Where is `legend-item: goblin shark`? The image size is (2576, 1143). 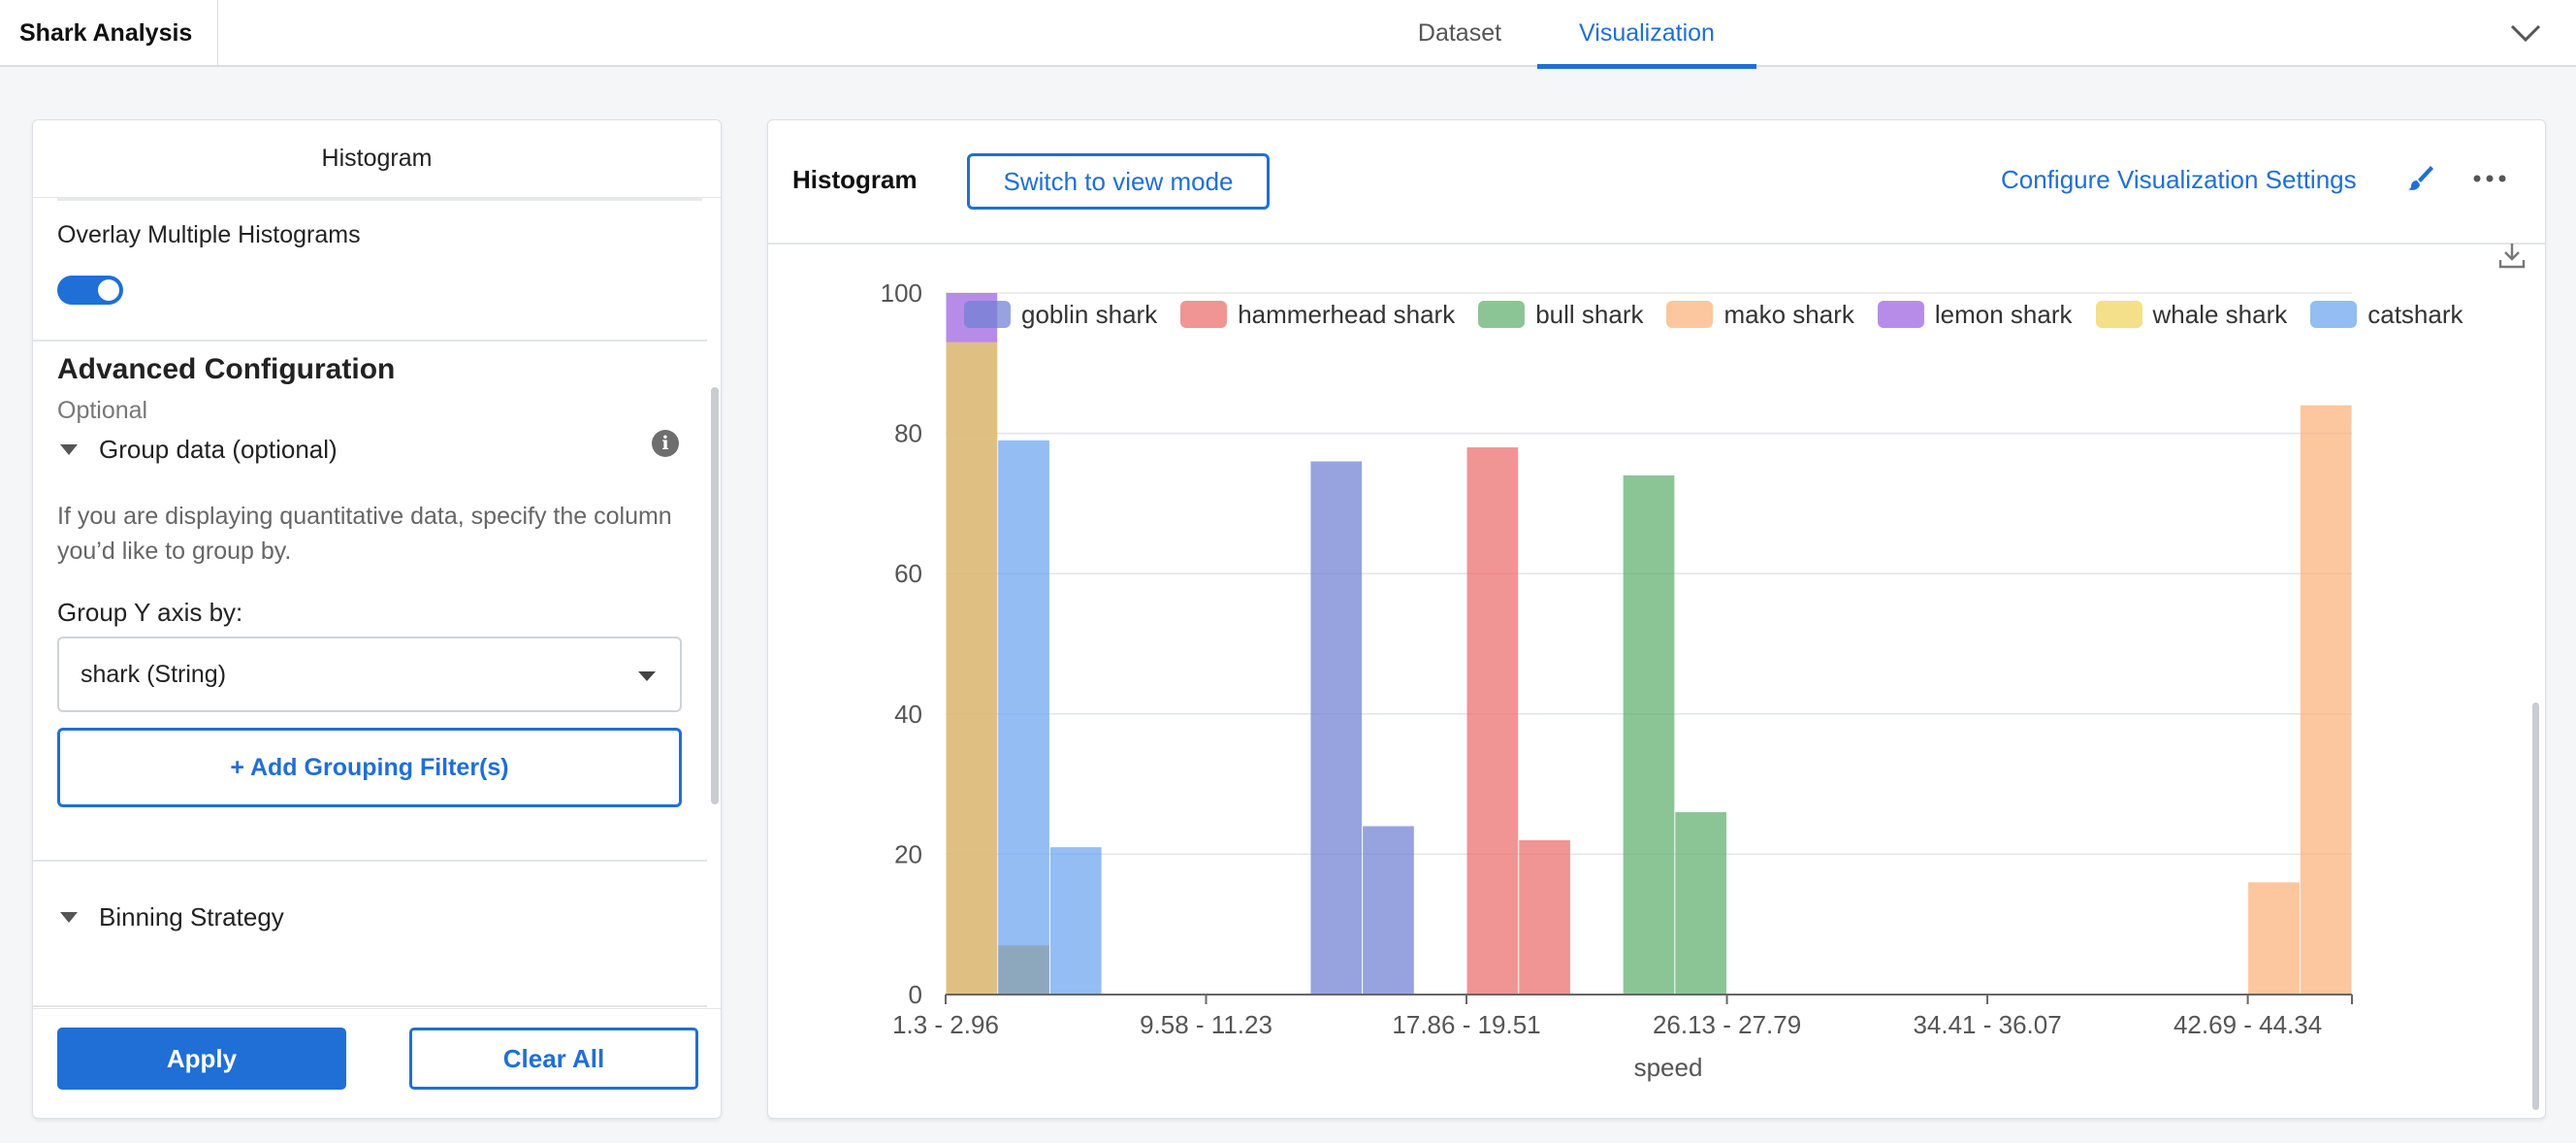
legend-item: goblin shark is located at coordinates (1060, 315).